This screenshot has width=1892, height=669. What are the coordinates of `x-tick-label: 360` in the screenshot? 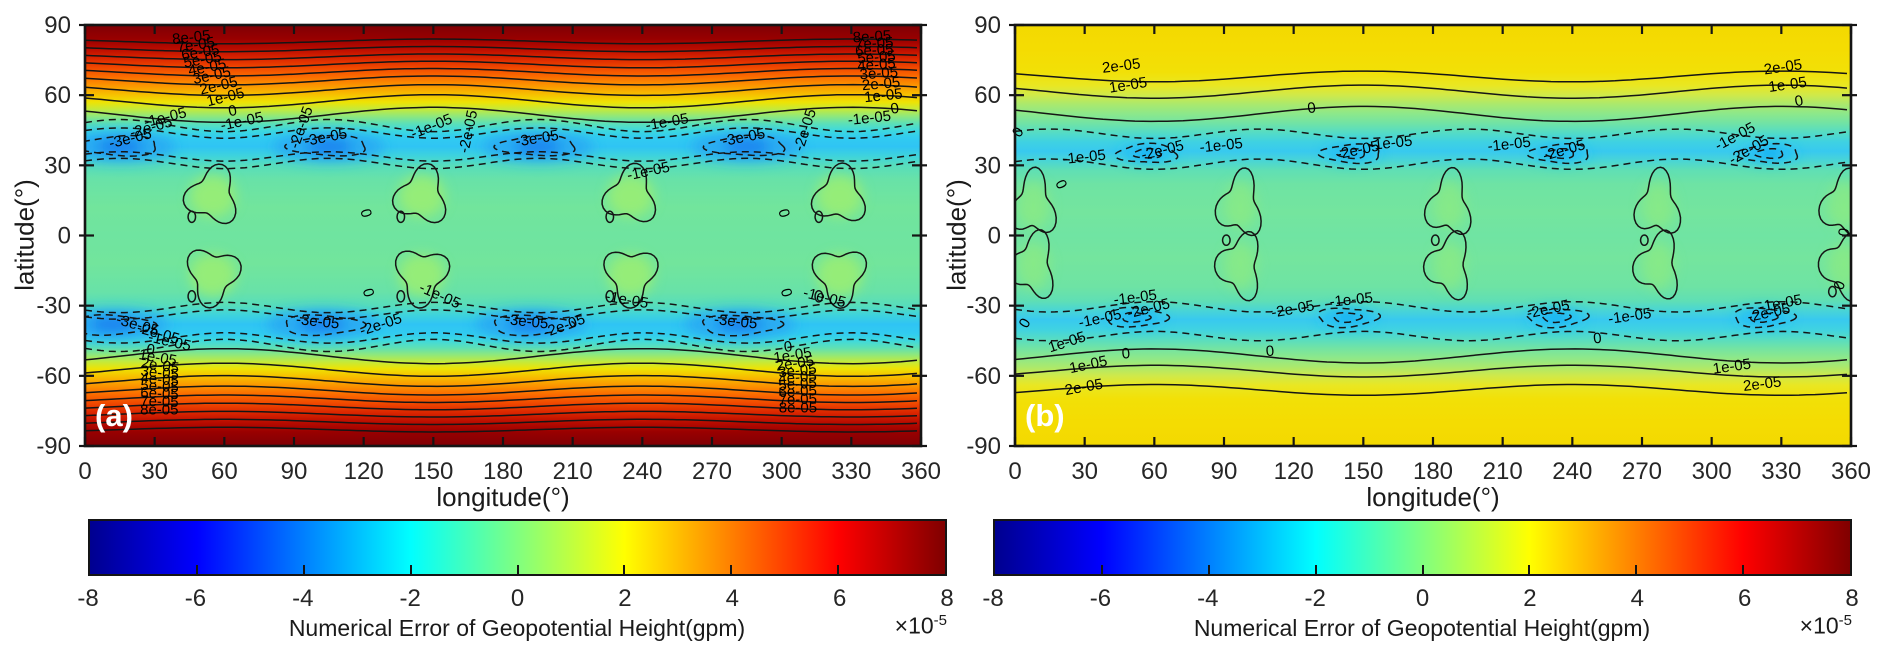 It's located at (921, 471).